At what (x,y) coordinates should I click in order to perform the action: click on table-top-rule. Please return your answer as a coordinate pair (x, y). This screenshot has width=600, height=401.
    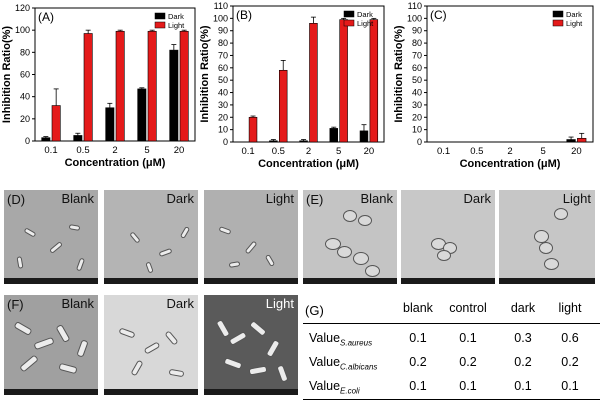
    Looking at the image, I should click on (451, 323).